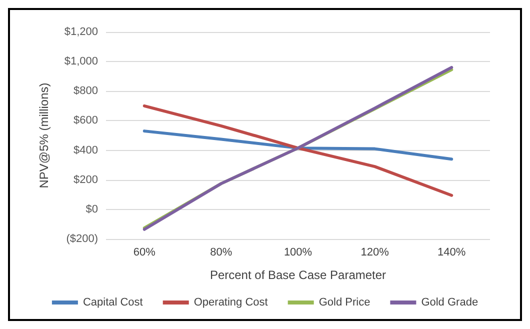 This screenshot has height=329, width=530. What do you see at coordinates (231, 302) in the screenshot?
I see `legend-label: Operating Cost` at bounding box center [231, 302].